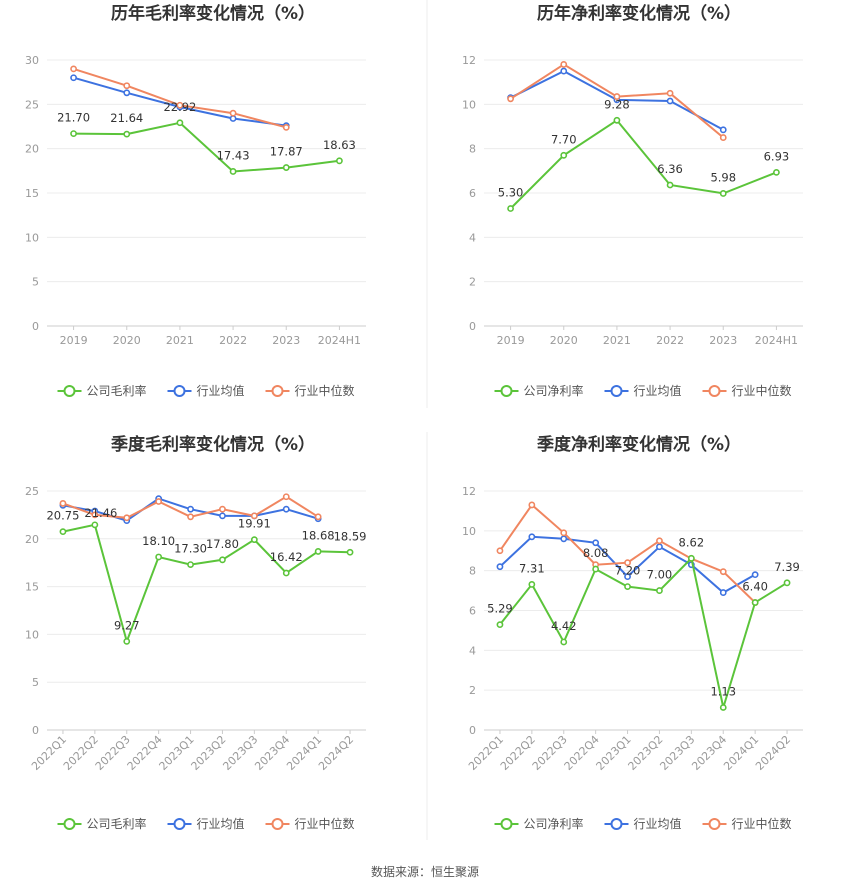 The image size is (850, 891). I want to click on data-label: 18.59, so click(350, 536).